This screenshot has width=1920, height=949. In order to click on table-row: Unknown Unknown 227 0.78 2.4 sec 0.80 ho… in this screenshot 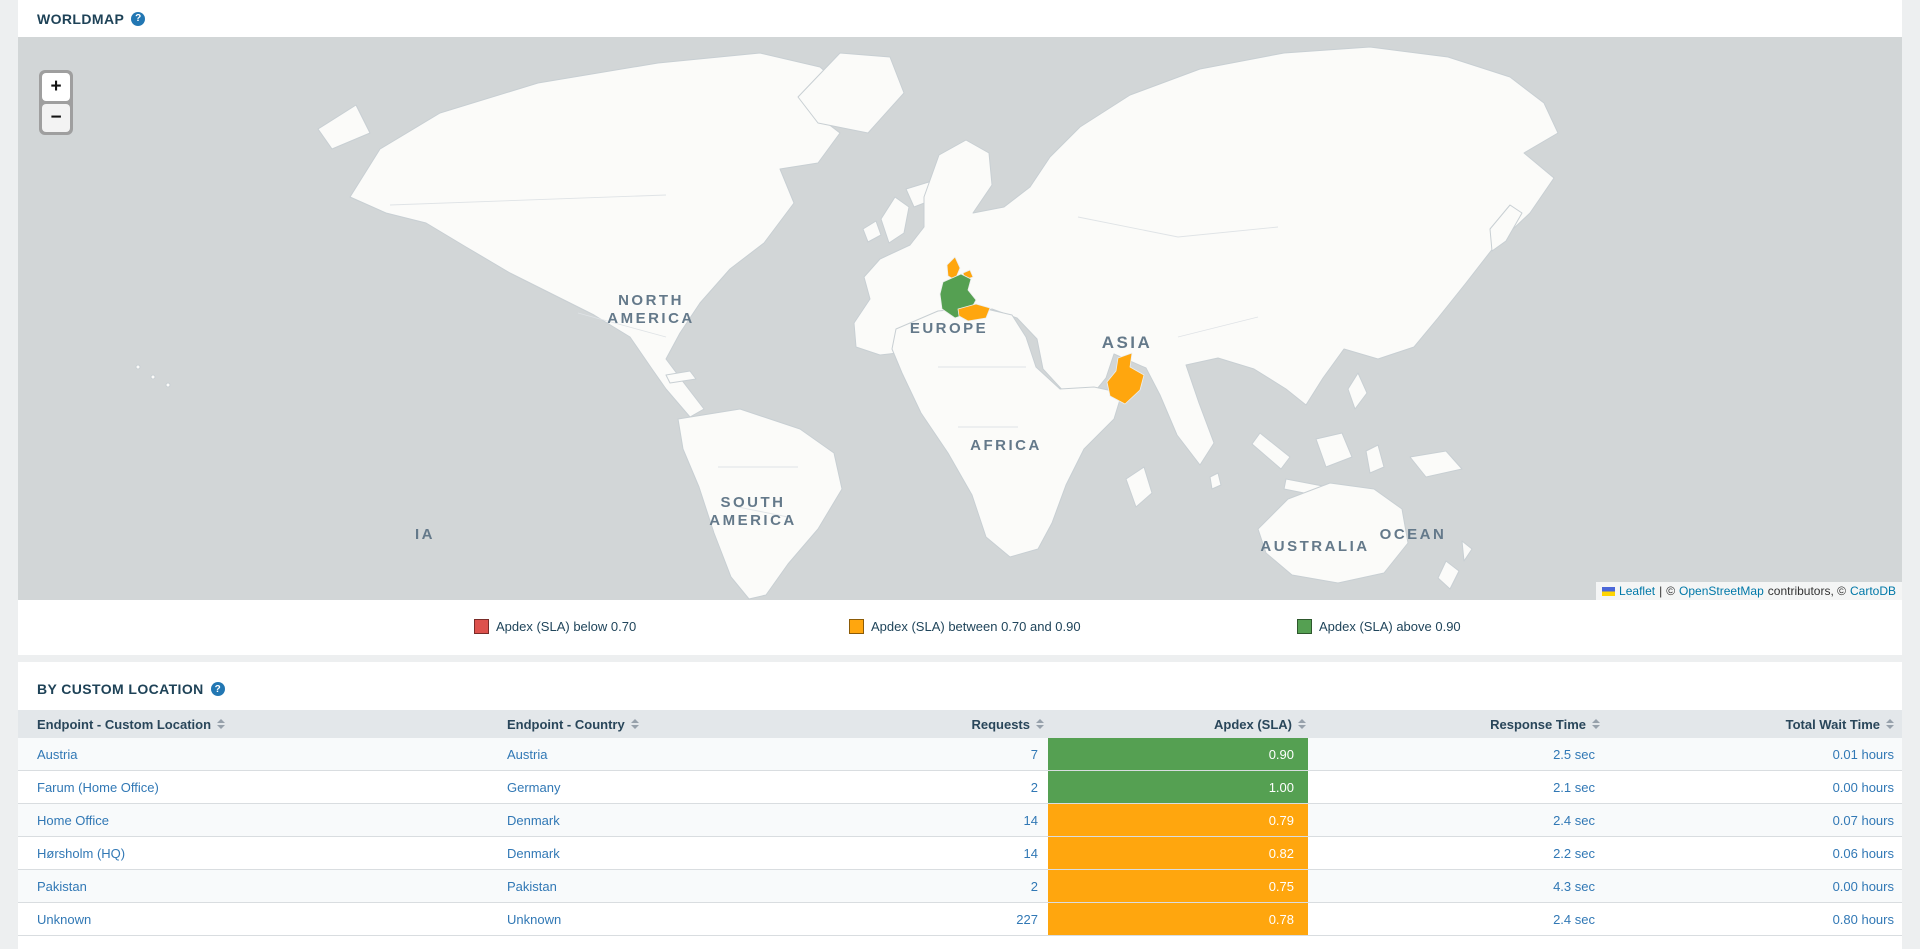, I will do `click(960, 919)`.